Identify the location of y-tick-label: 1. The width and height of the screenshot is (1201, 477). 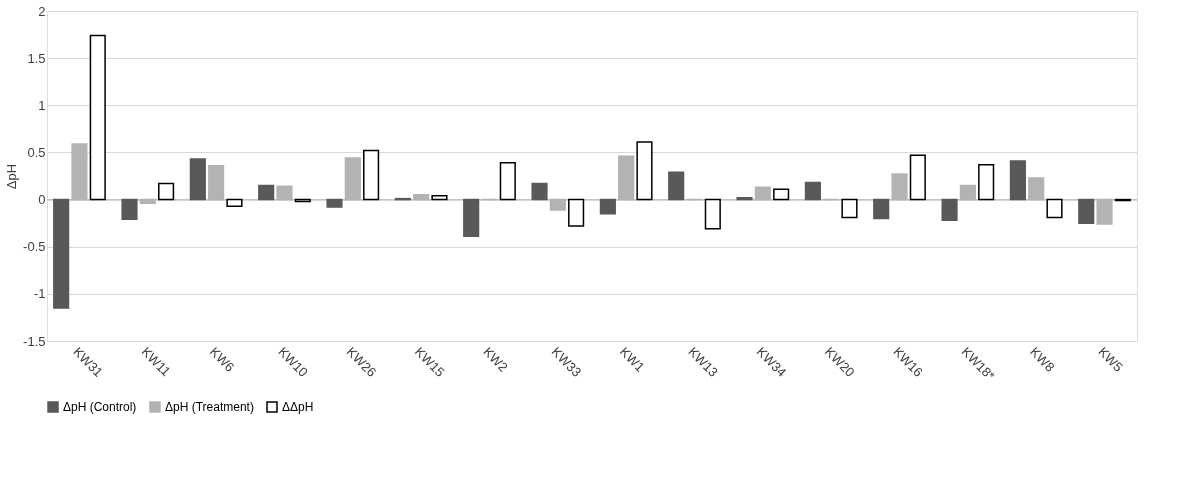
(42, 105).